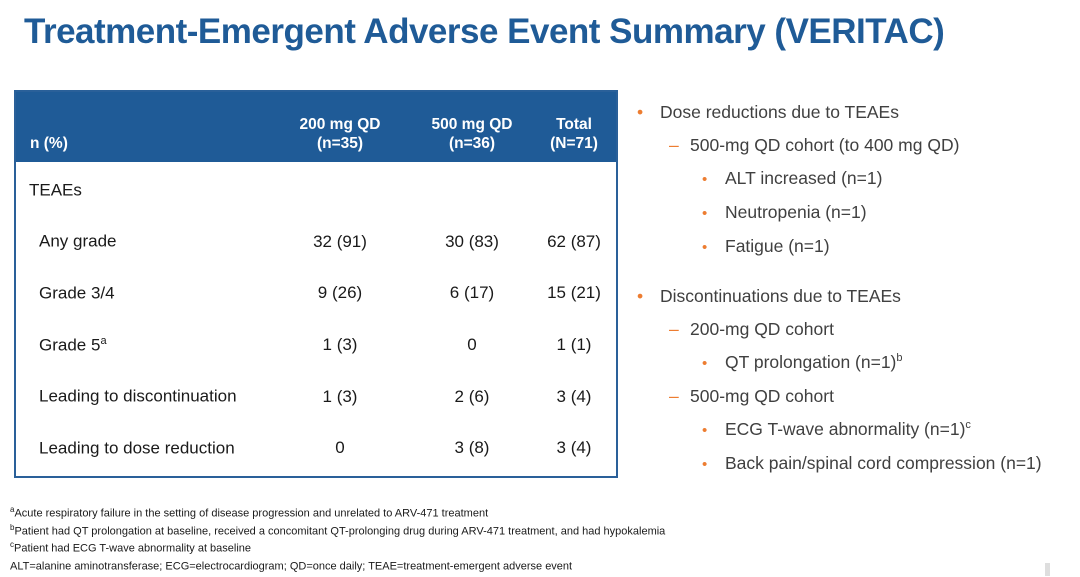 The height and width of the screenshot is (577, 1080). I want to click on list-item-200mg-cohort: 200-mg QD cohort, so click(855, 329).